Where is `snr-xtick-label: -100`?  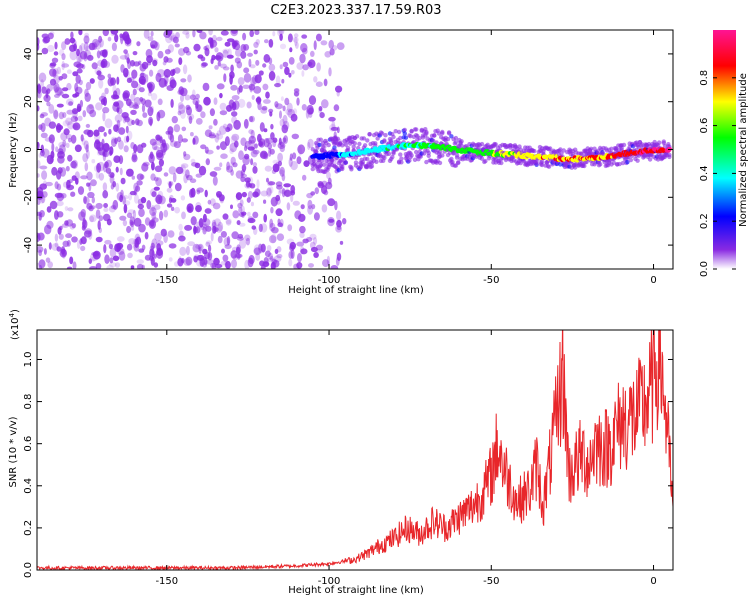
snr-xtick-label: -100 is located at coordinates (329, 581).